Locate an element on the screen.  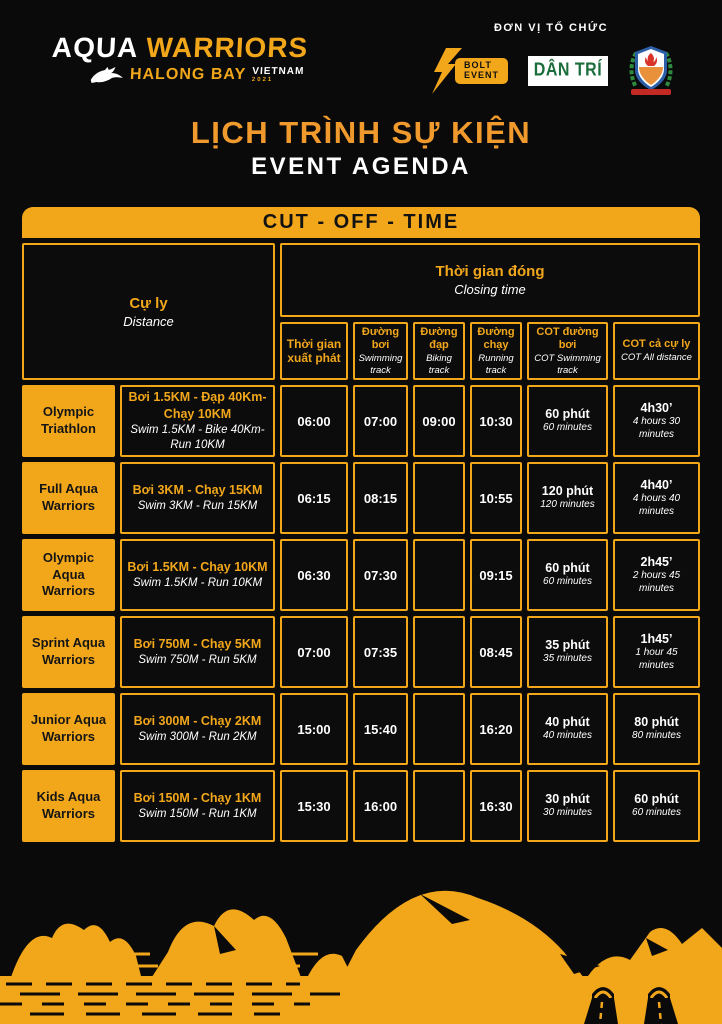
subheader-biking-track: Đường đạp Biking track is located at coordinates (439, 351).